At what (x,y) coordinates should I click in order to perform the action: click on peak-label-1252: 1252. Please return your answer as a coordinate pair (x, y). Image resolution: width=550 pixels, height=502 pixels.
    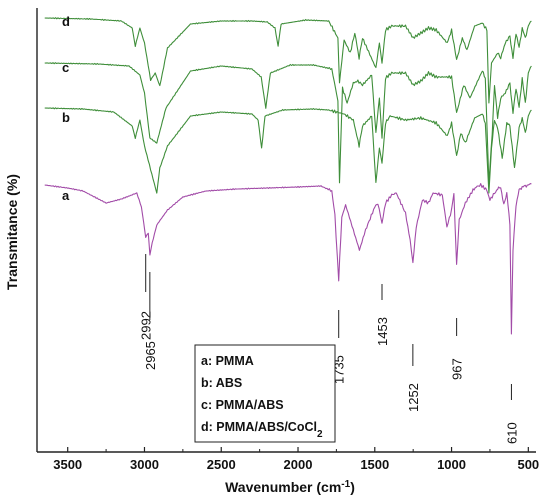
    Looking at the image, I should click on (413, 397).